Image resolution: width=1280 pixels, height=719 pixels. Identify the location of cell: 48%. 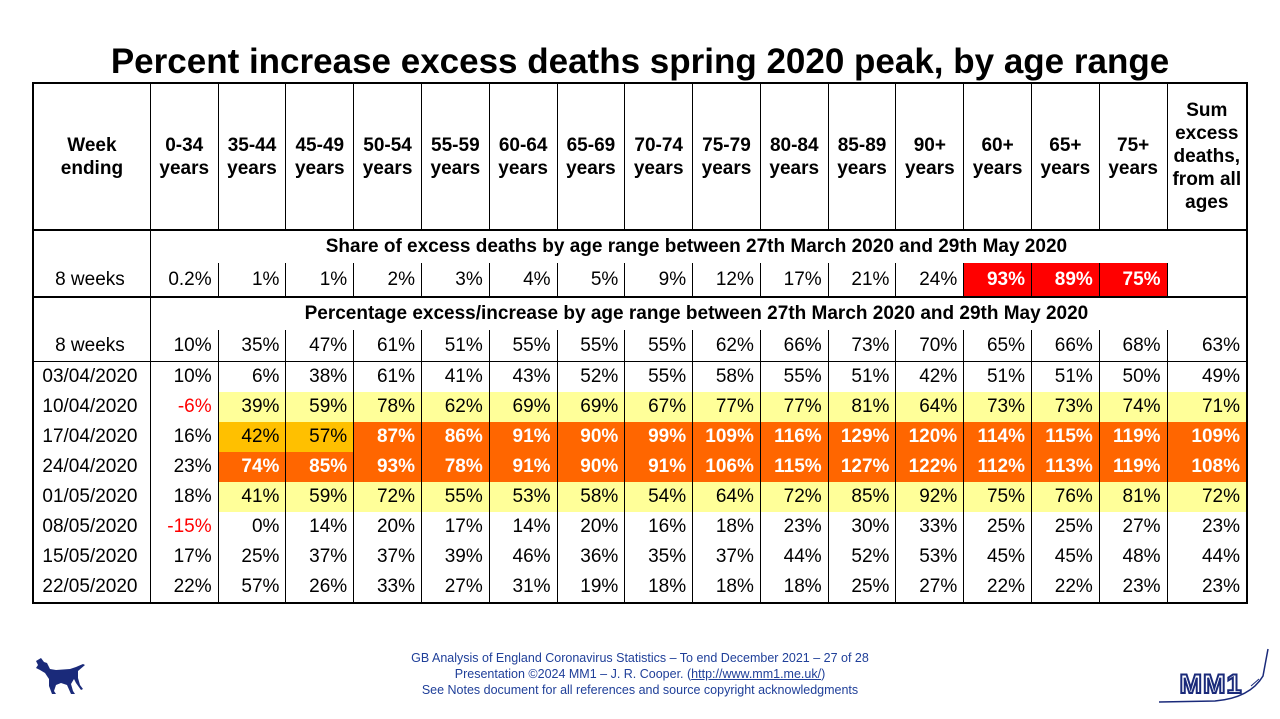
(1133, 557).